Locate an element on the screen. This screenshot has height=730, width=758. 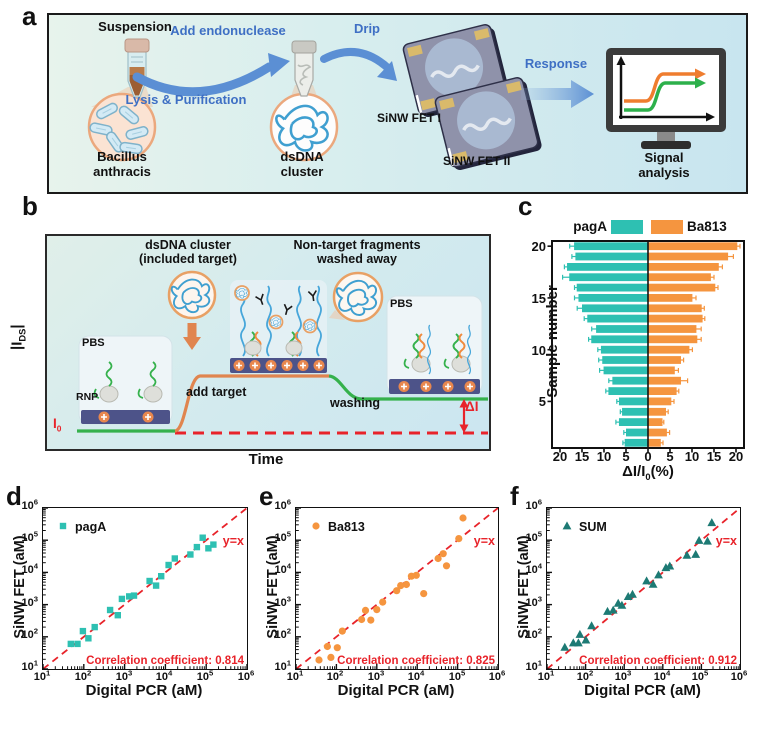
dsdna-cluster-caption: dsDNA cluster (included target) is located at coordinates (188, 252).